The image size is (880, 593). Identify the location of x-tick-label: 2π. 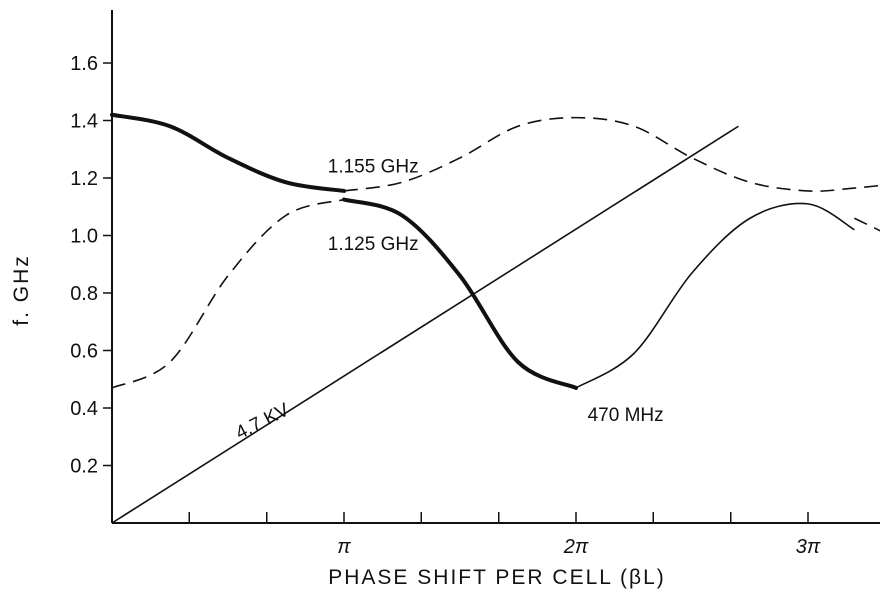
(576, 547).